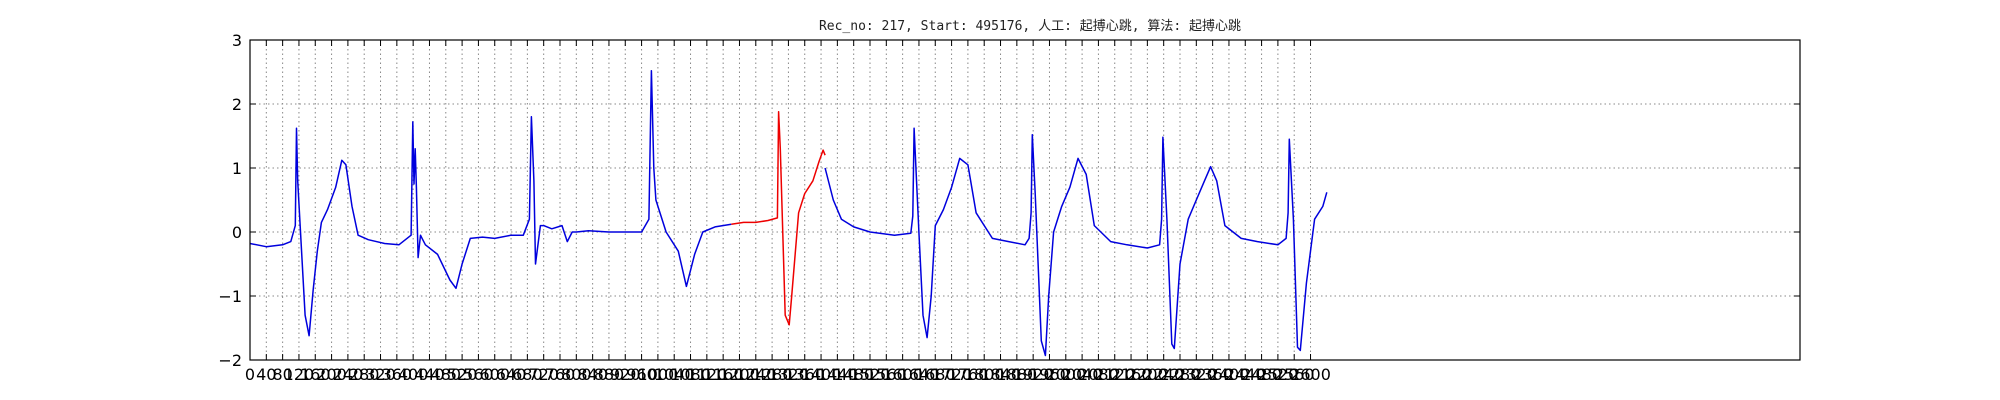 This screenshot has height=400, width=2000. Describe the element at coordinates (237, 40) in the screenshot. I see `y-tick-label: 3` at that location.